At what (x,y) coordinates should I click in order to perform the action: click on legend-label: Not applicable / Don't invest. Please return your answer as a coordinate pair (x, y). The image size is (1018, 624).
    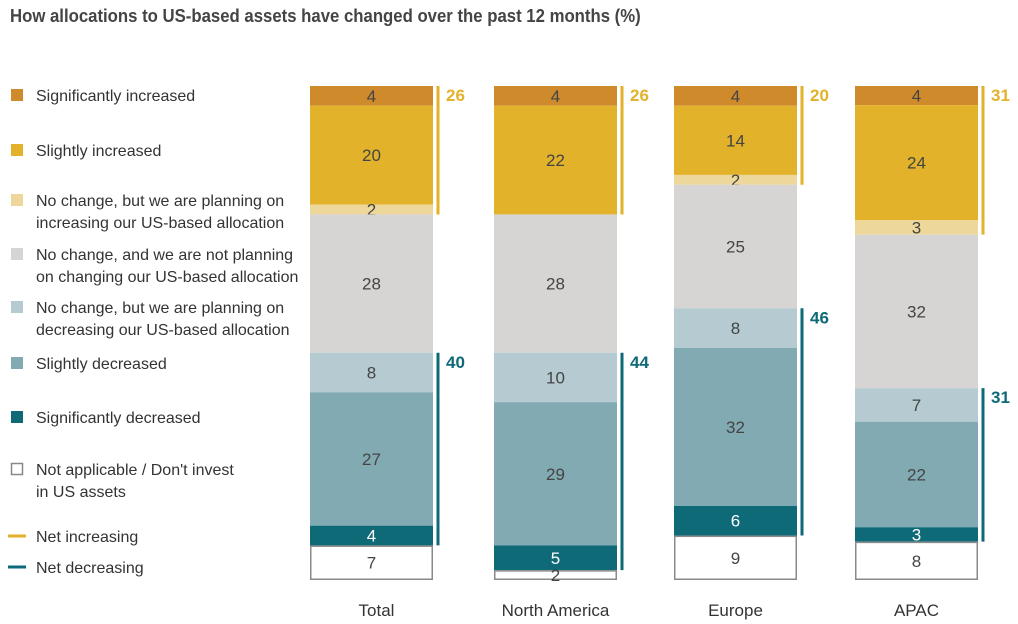
    Looking at the image, I should click on (135, 470).